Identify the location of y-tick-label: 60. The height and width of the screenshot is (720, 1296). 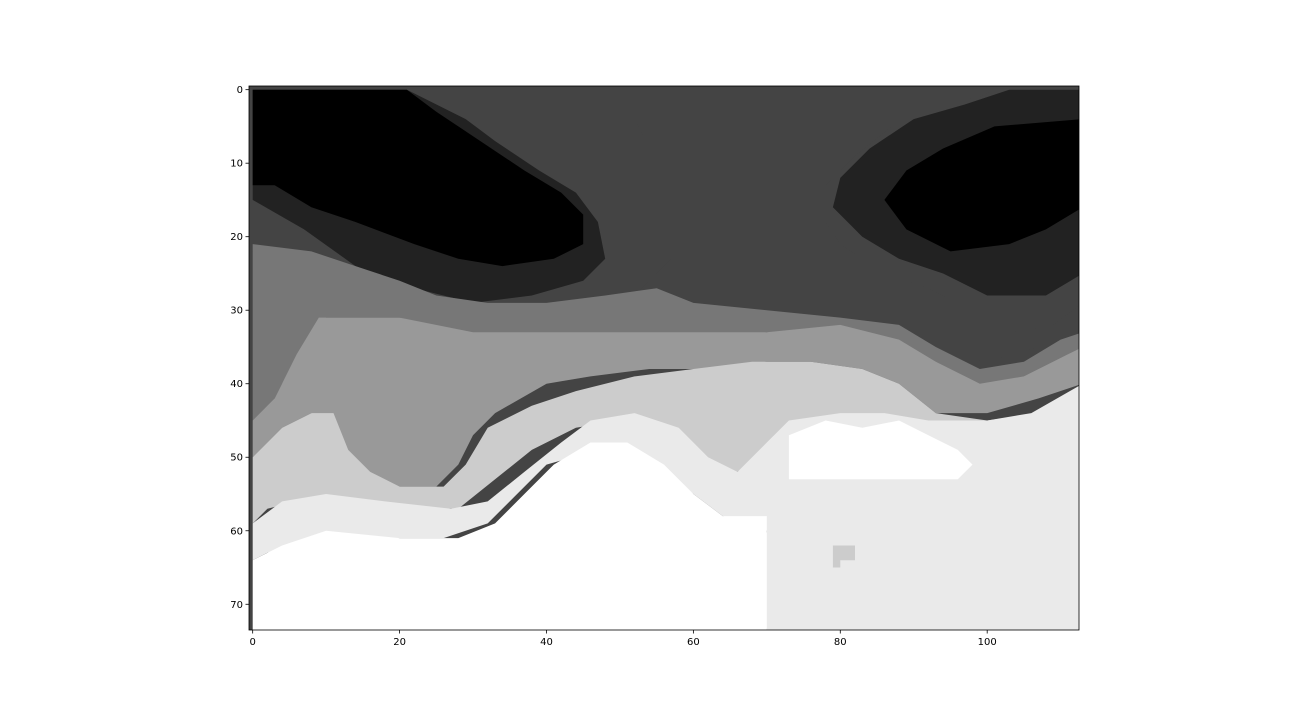
(236, 531).